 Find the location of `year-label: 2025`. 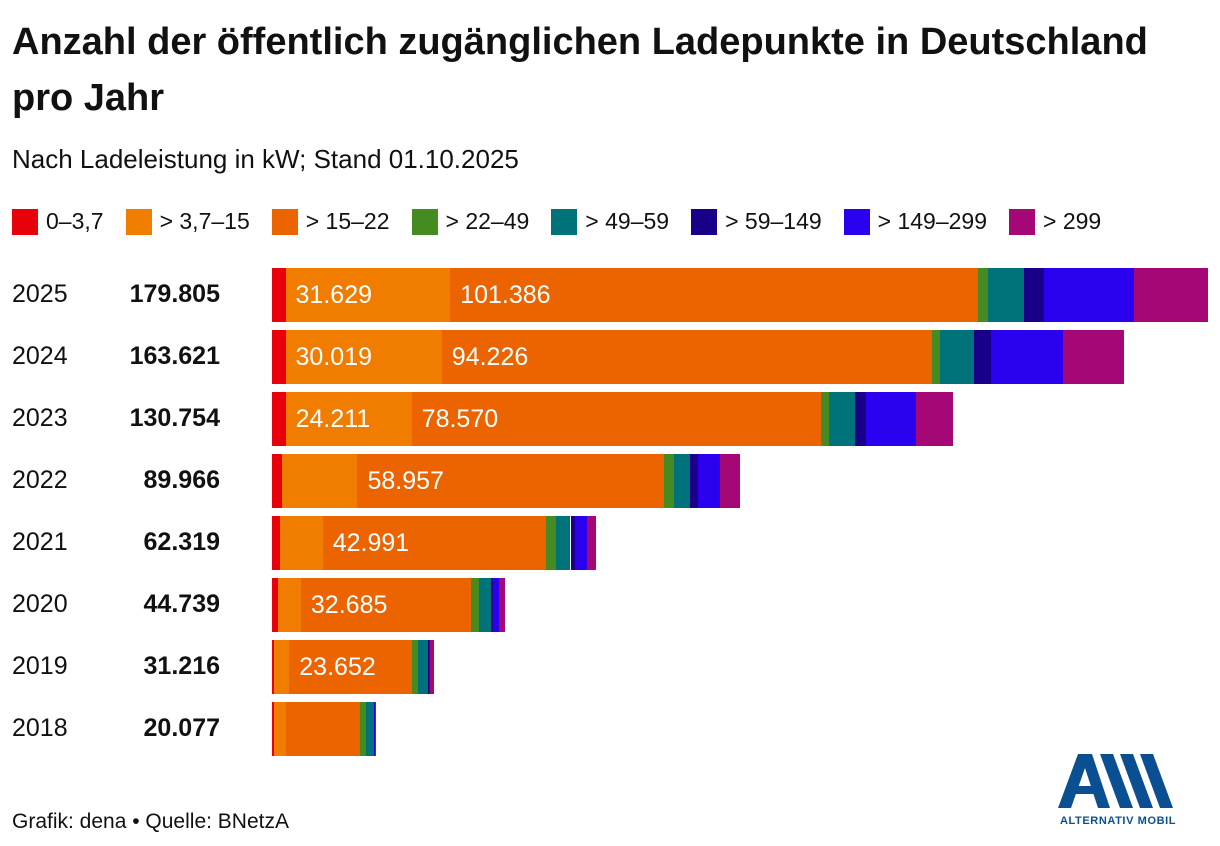

year-label: 2025 is located at coordinates (40, 294).